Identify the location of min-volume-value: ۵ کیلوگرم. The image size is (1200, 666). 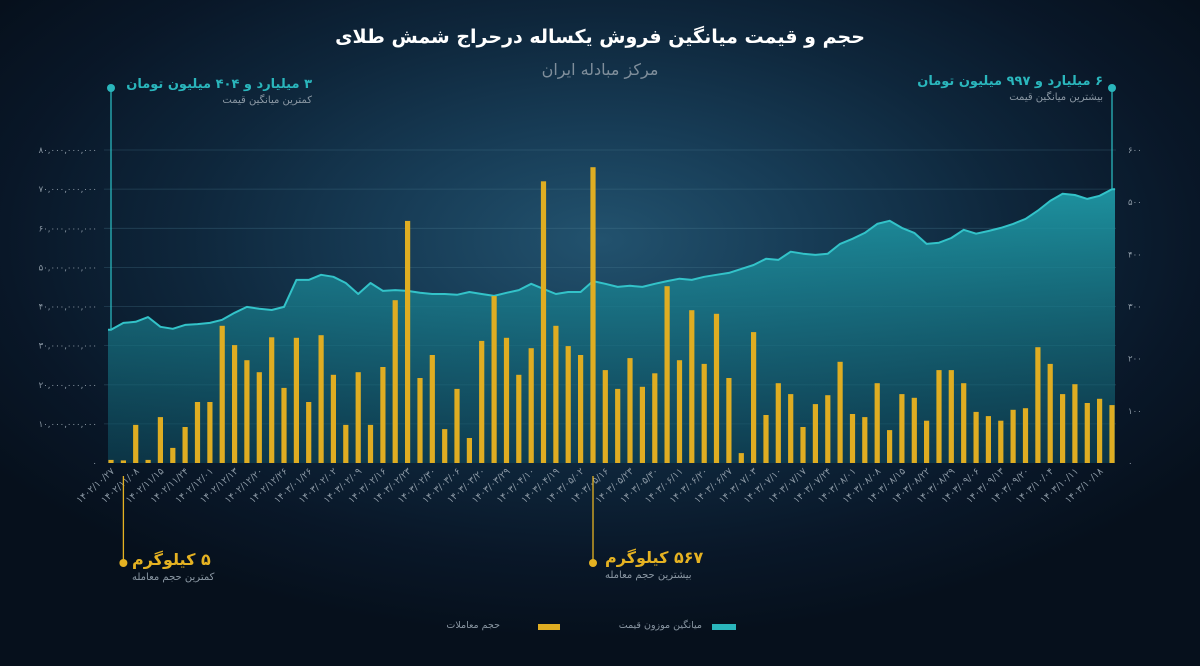
(171, 559).